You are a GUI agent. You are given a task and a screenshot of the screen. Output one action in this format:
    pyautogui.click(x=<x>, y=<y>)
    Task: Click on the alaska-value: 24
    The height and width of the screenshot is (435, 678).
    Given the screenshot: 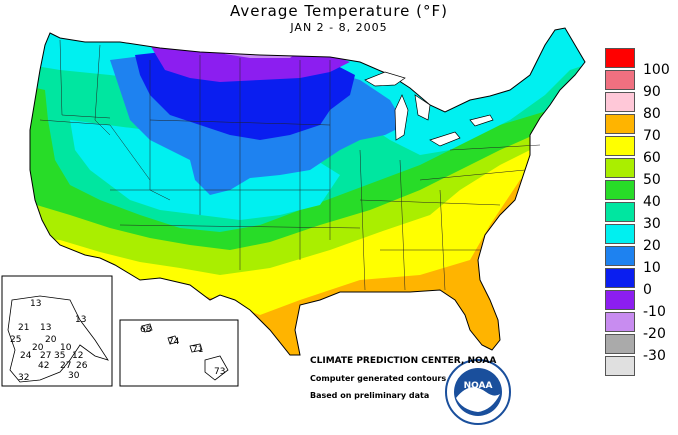 What is the action you would take?
    pyautogui.click(x=26, y=356)
    